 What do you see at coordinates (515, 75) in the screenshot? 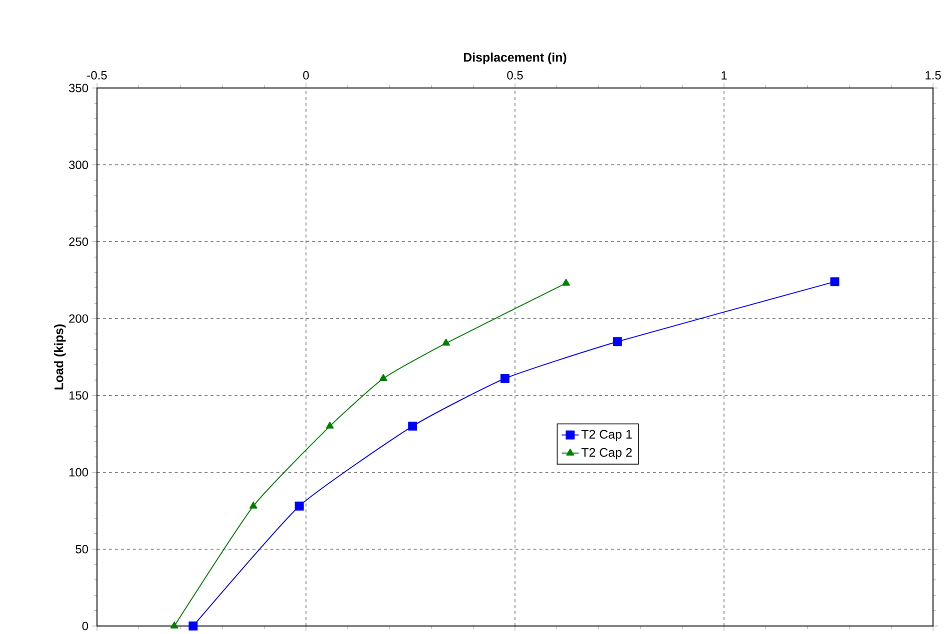
I see `x-tick-label: 0.5` at bounding box center [515, 75].